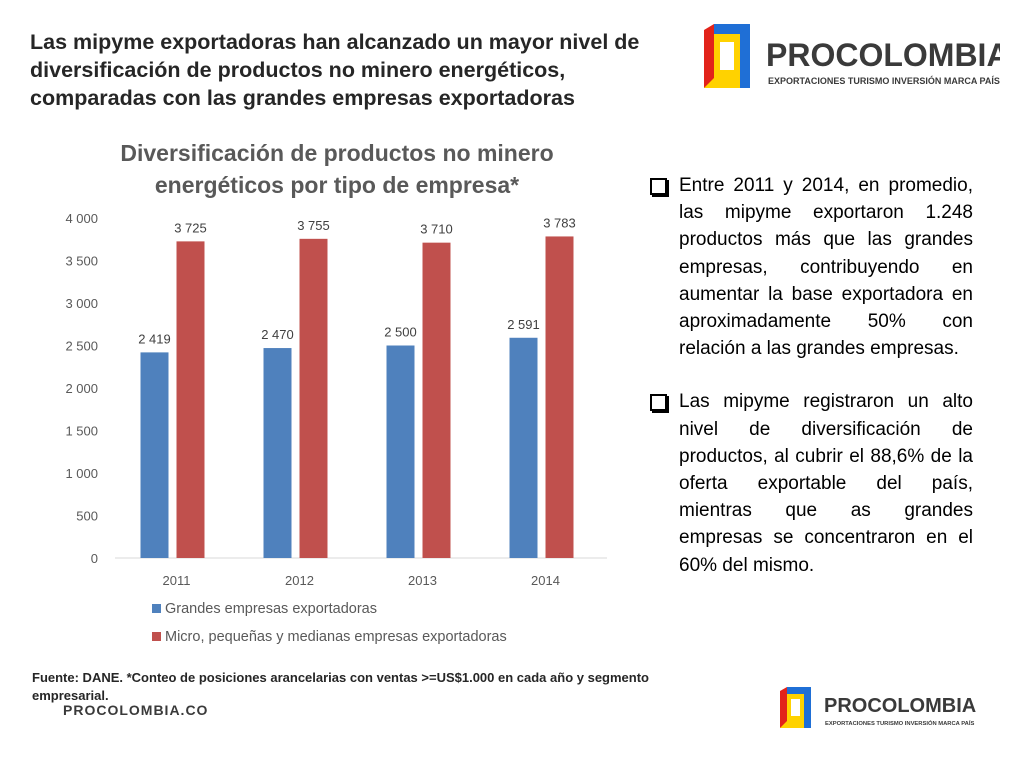 The image size is (1024, 768). I want to click on y-tick-label: 3 000, so click(81, 303).